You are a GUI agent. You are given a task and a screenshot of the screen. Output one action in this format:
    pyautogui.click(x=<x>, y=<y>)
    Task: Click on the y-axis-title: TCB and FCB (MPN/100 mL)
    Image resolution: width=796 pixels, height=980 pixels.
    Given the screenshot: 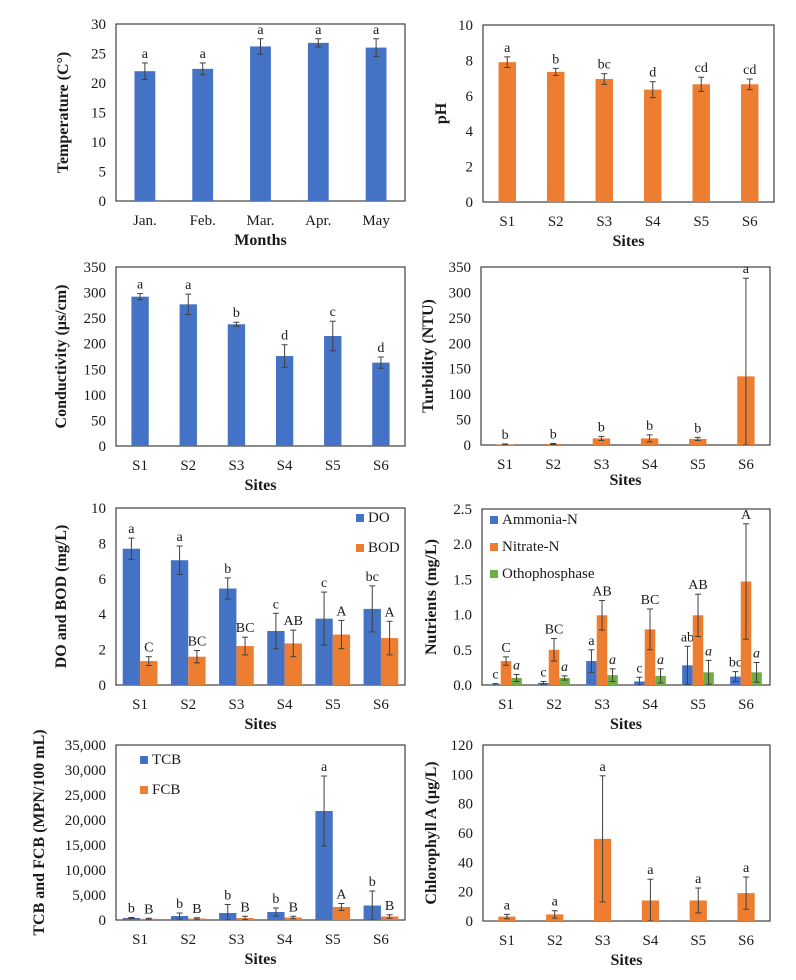 What is the action you would take?
    pyautogui.click(x=39, y=832)
    